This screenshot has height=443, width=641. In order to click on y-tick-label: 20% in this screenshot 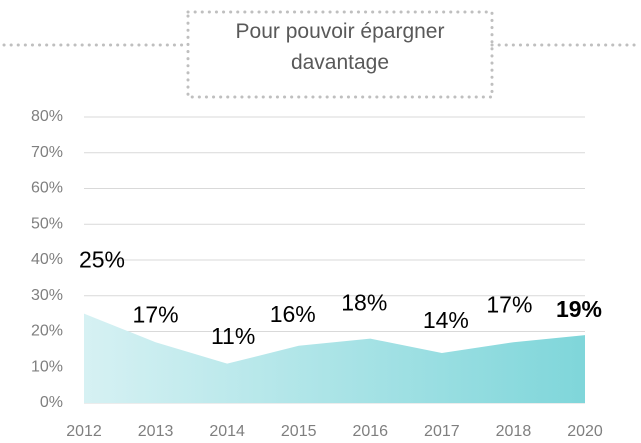, I will do `click(47, 331)`.